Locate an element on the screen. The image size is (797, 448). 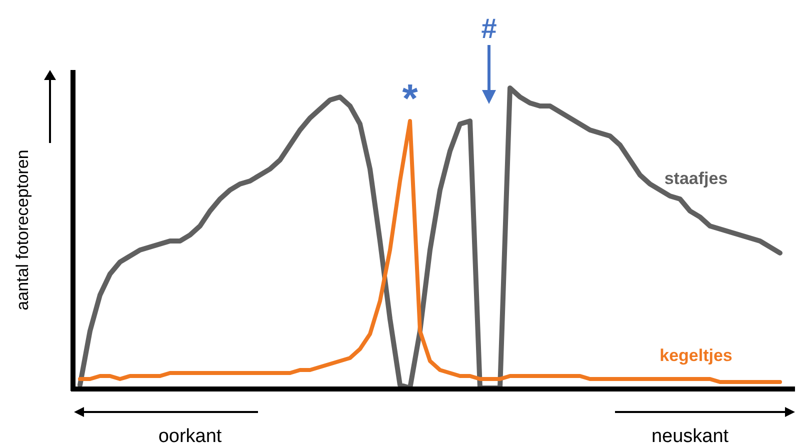
series-label: kegeltjes is located at coordinates (696, 355).